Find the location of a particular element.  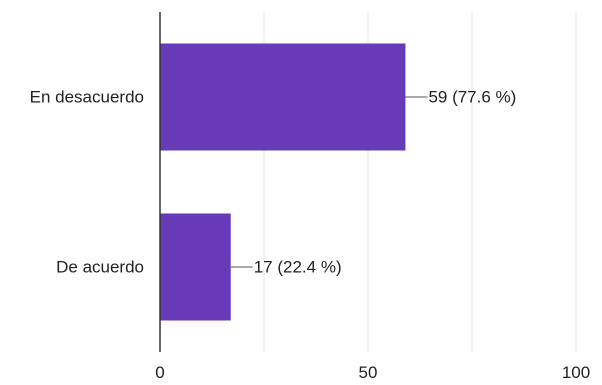

category-label: En desacuerdo is located at coordinates (87, 97).